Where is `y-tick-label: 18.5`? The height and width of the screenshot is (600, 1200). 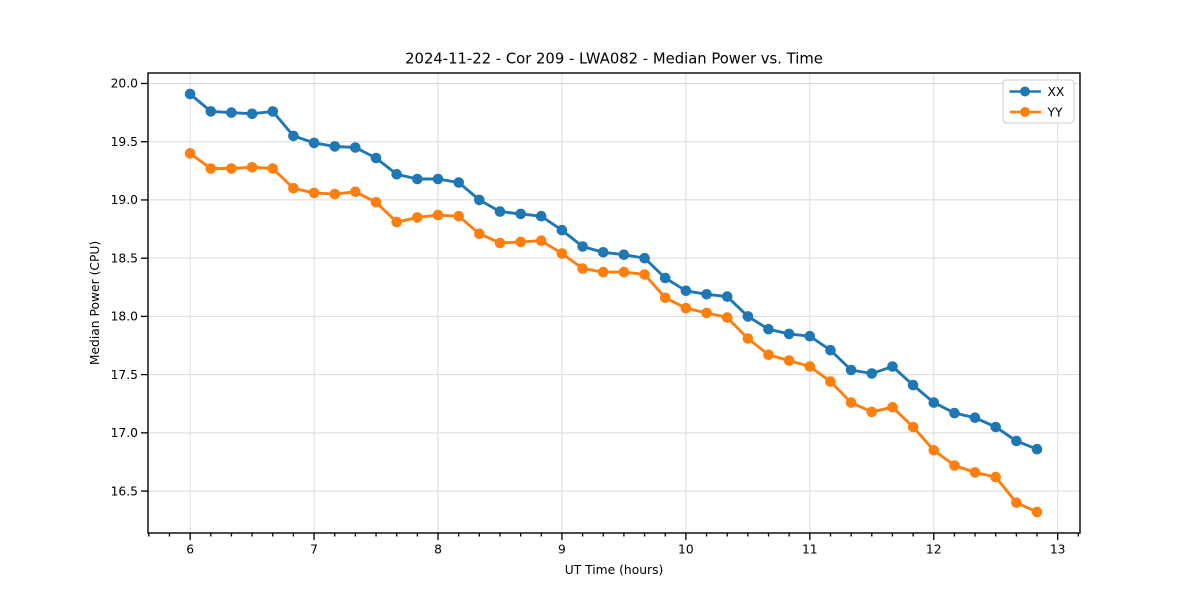
y-tick-label: 18.5 is located at coordinates (124, 258).